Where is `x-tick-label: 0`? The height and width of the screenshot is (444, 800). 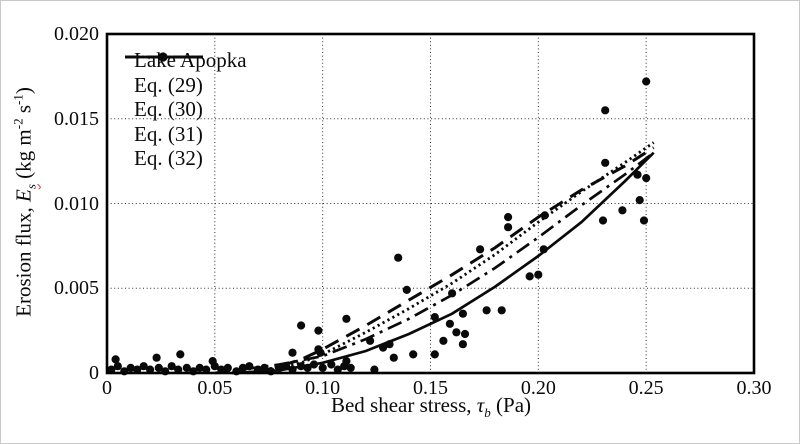 x-tick-label: 0 is located at coordinates (107, 388).